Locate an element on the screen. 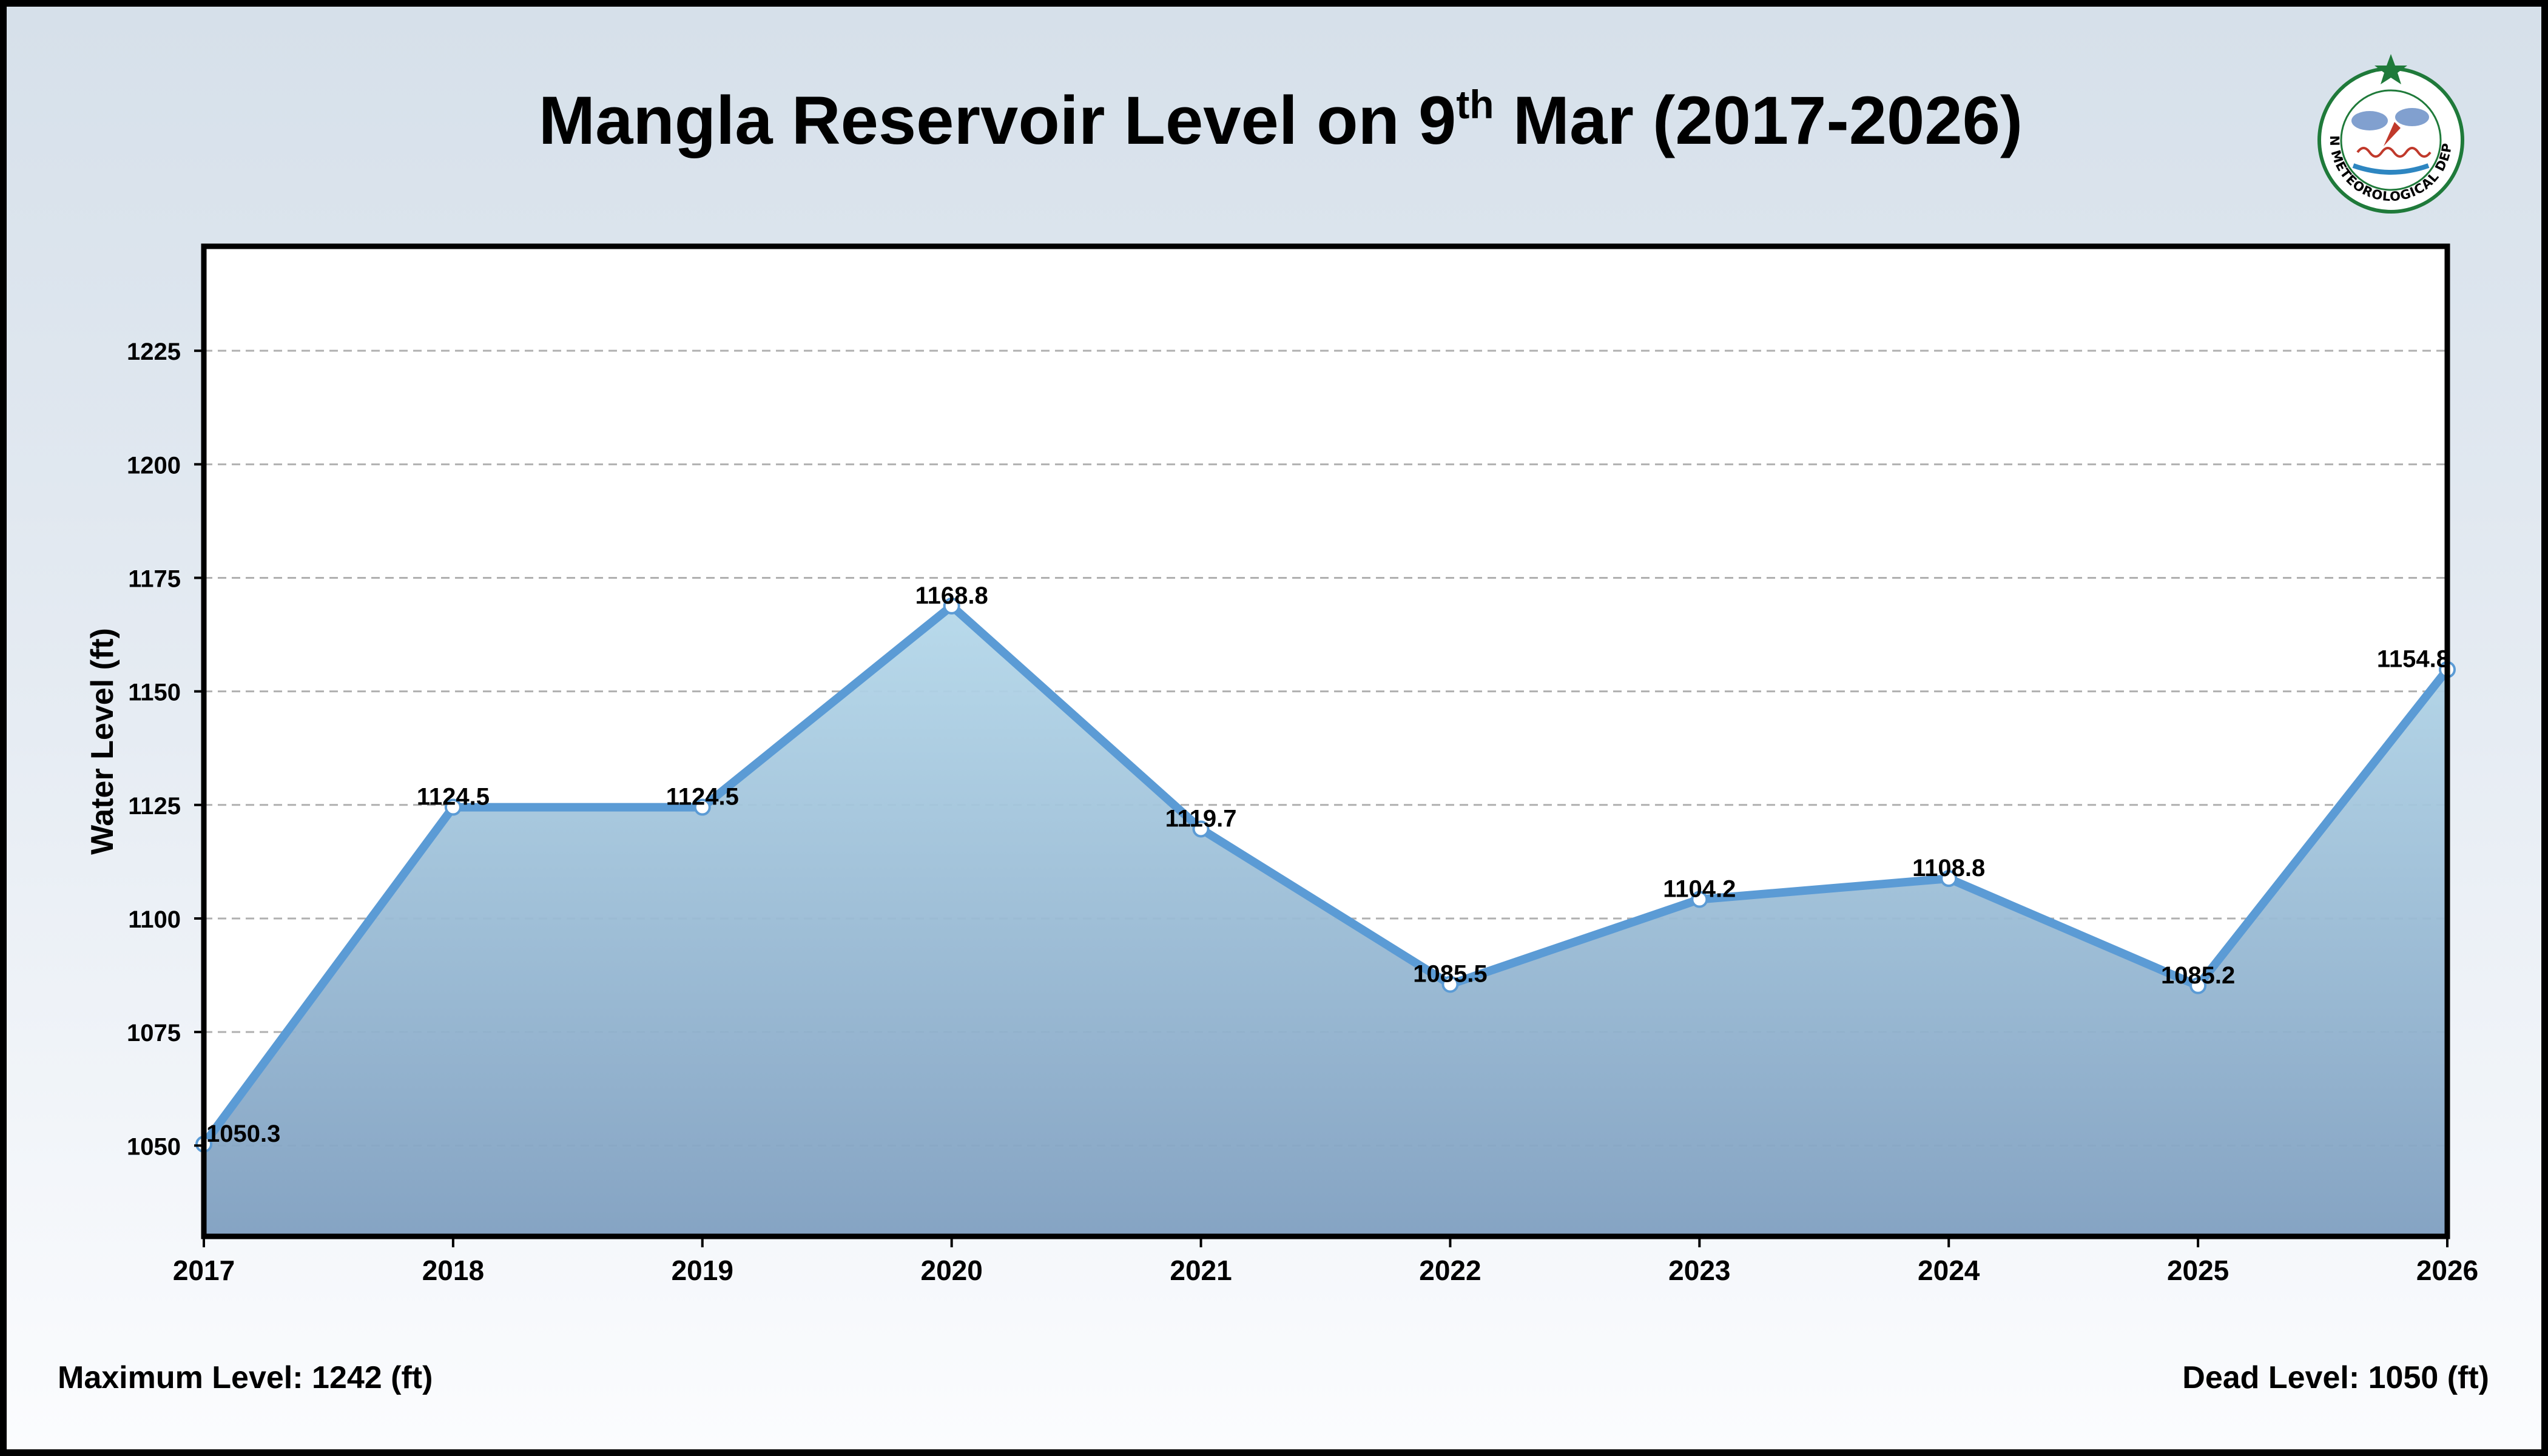 Image resolution: width=2548 pixels, height=1456 pixels. x-tick-label: 2021 is located at coordinates (1201, 1270).